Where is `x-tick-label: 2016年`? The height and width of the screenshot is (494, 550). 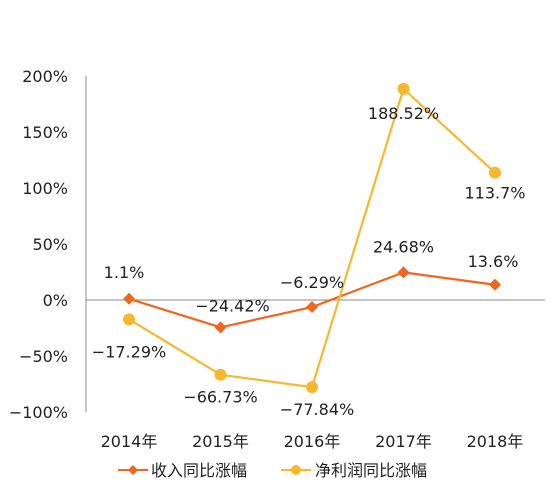
x-tick-label: 2016年 is located at coordinates (312, 441).